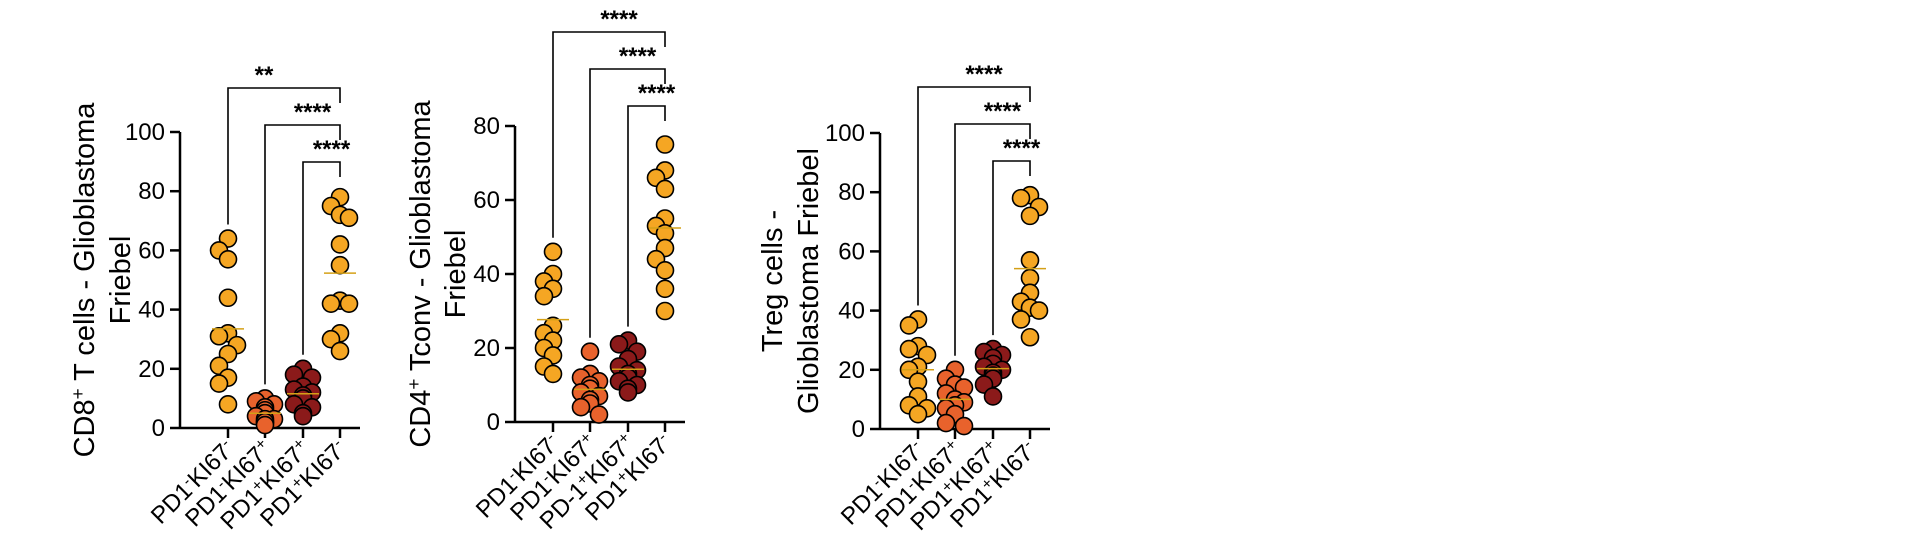  Describe the element at coordinates (773, 281) in the screenshot. I see `y-axis-label-line1: Treg cells -` at that location.